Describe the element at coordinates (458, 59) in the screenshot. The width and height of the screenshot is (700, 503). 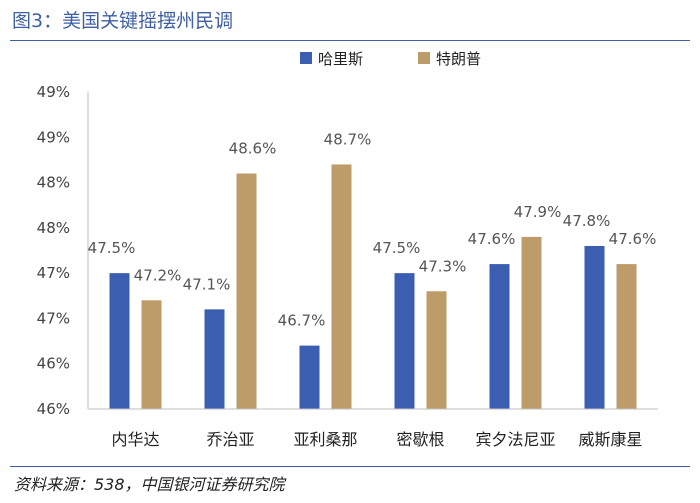
I see `legend-label-trump: 特朗普` at that location.